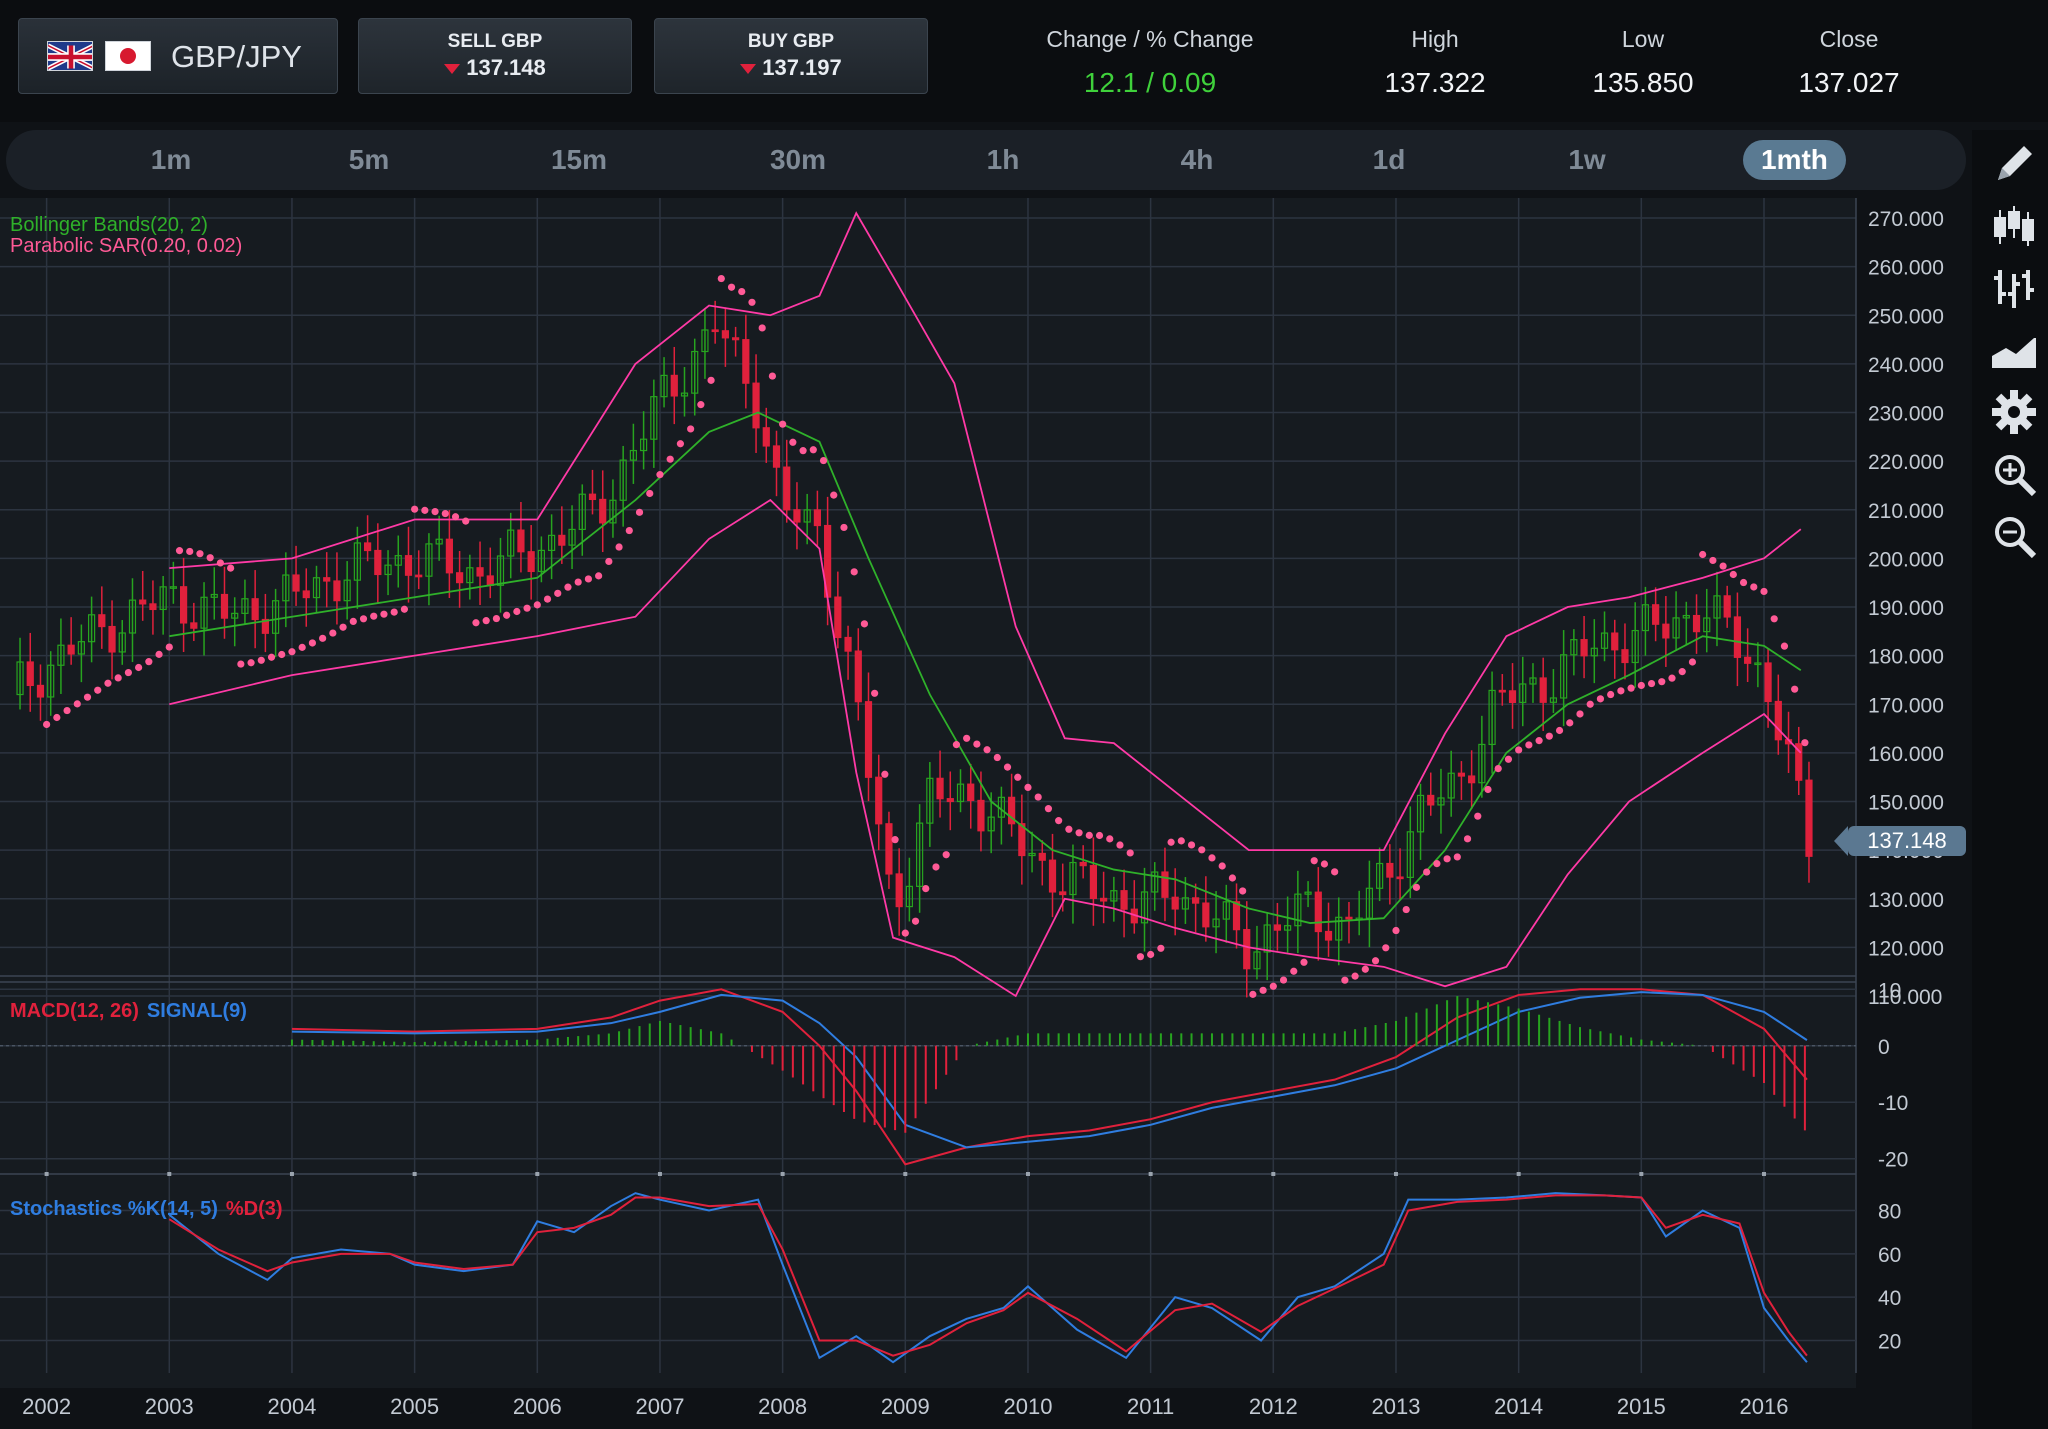 The height and width of the screenshot is (1429, 2048). Describe the element at coordinates (291, 1174) in the screenshot. I see `pane-dot` at that location.